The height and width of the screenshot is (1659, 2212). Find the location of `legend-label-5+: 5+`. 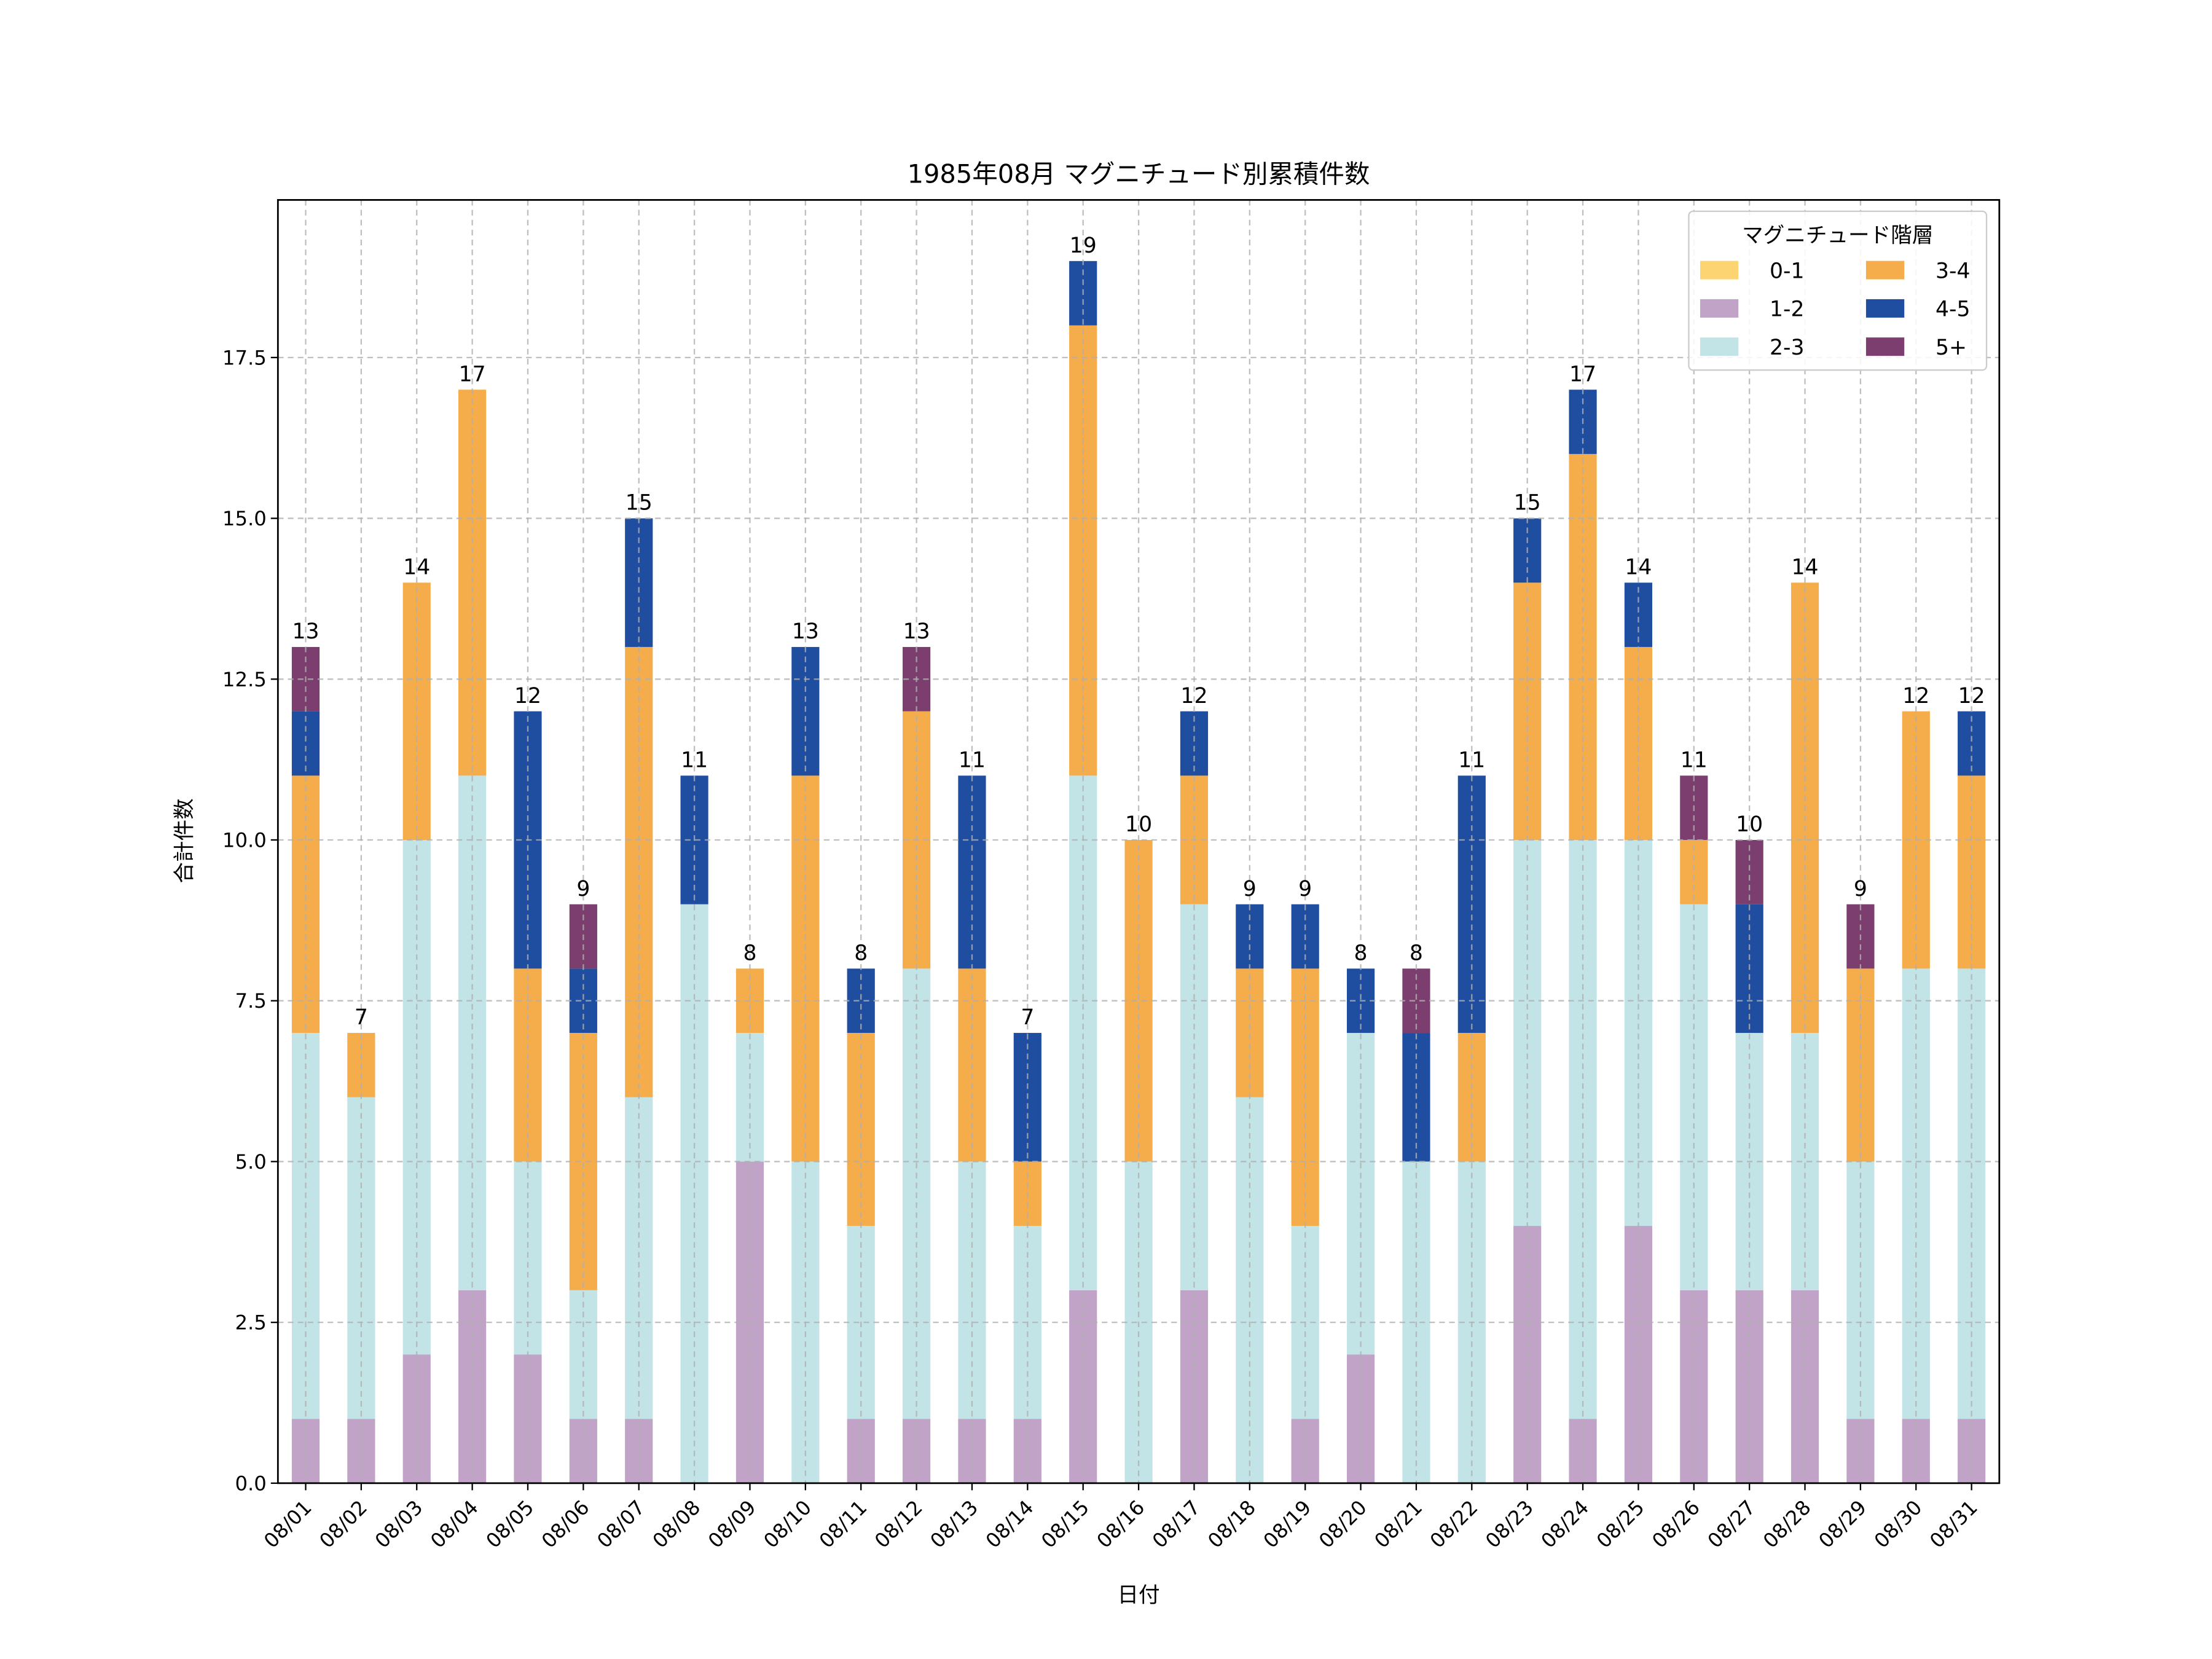

legend-label-5+: 5+ is located at coordinates (1951, 347).